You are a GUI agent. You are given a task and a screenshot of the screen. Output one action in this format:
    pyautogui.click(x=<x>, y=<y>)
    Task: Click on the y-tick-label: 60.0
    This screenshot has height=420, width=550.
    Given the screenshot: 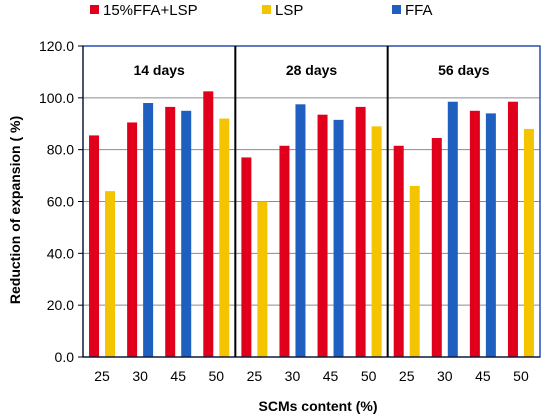 What is the action you would take?
    pyautogui.click(x=60, y=202)
    